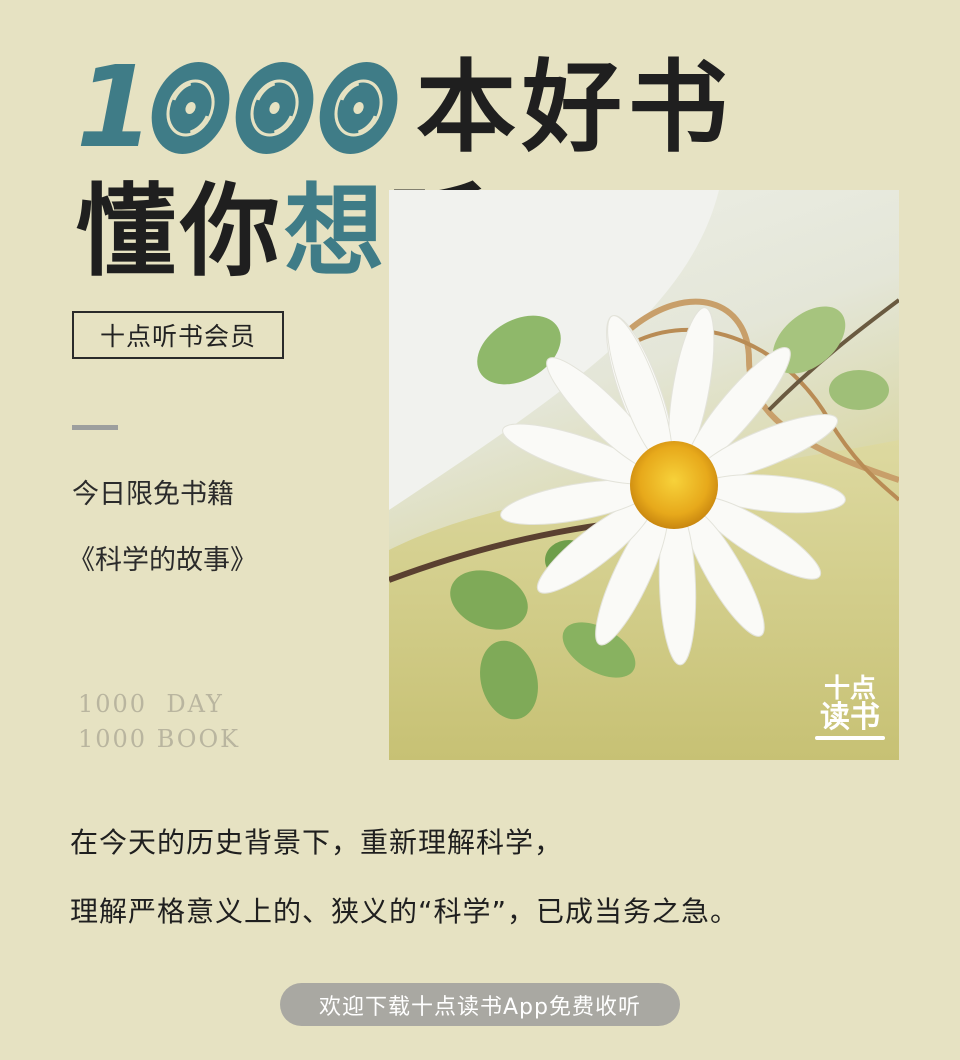 This screenshot has height=1060, width=960. Describe the element at coordinates (336, 231) in the screenshot. I see `headline-line2-accent: 想` at that location.